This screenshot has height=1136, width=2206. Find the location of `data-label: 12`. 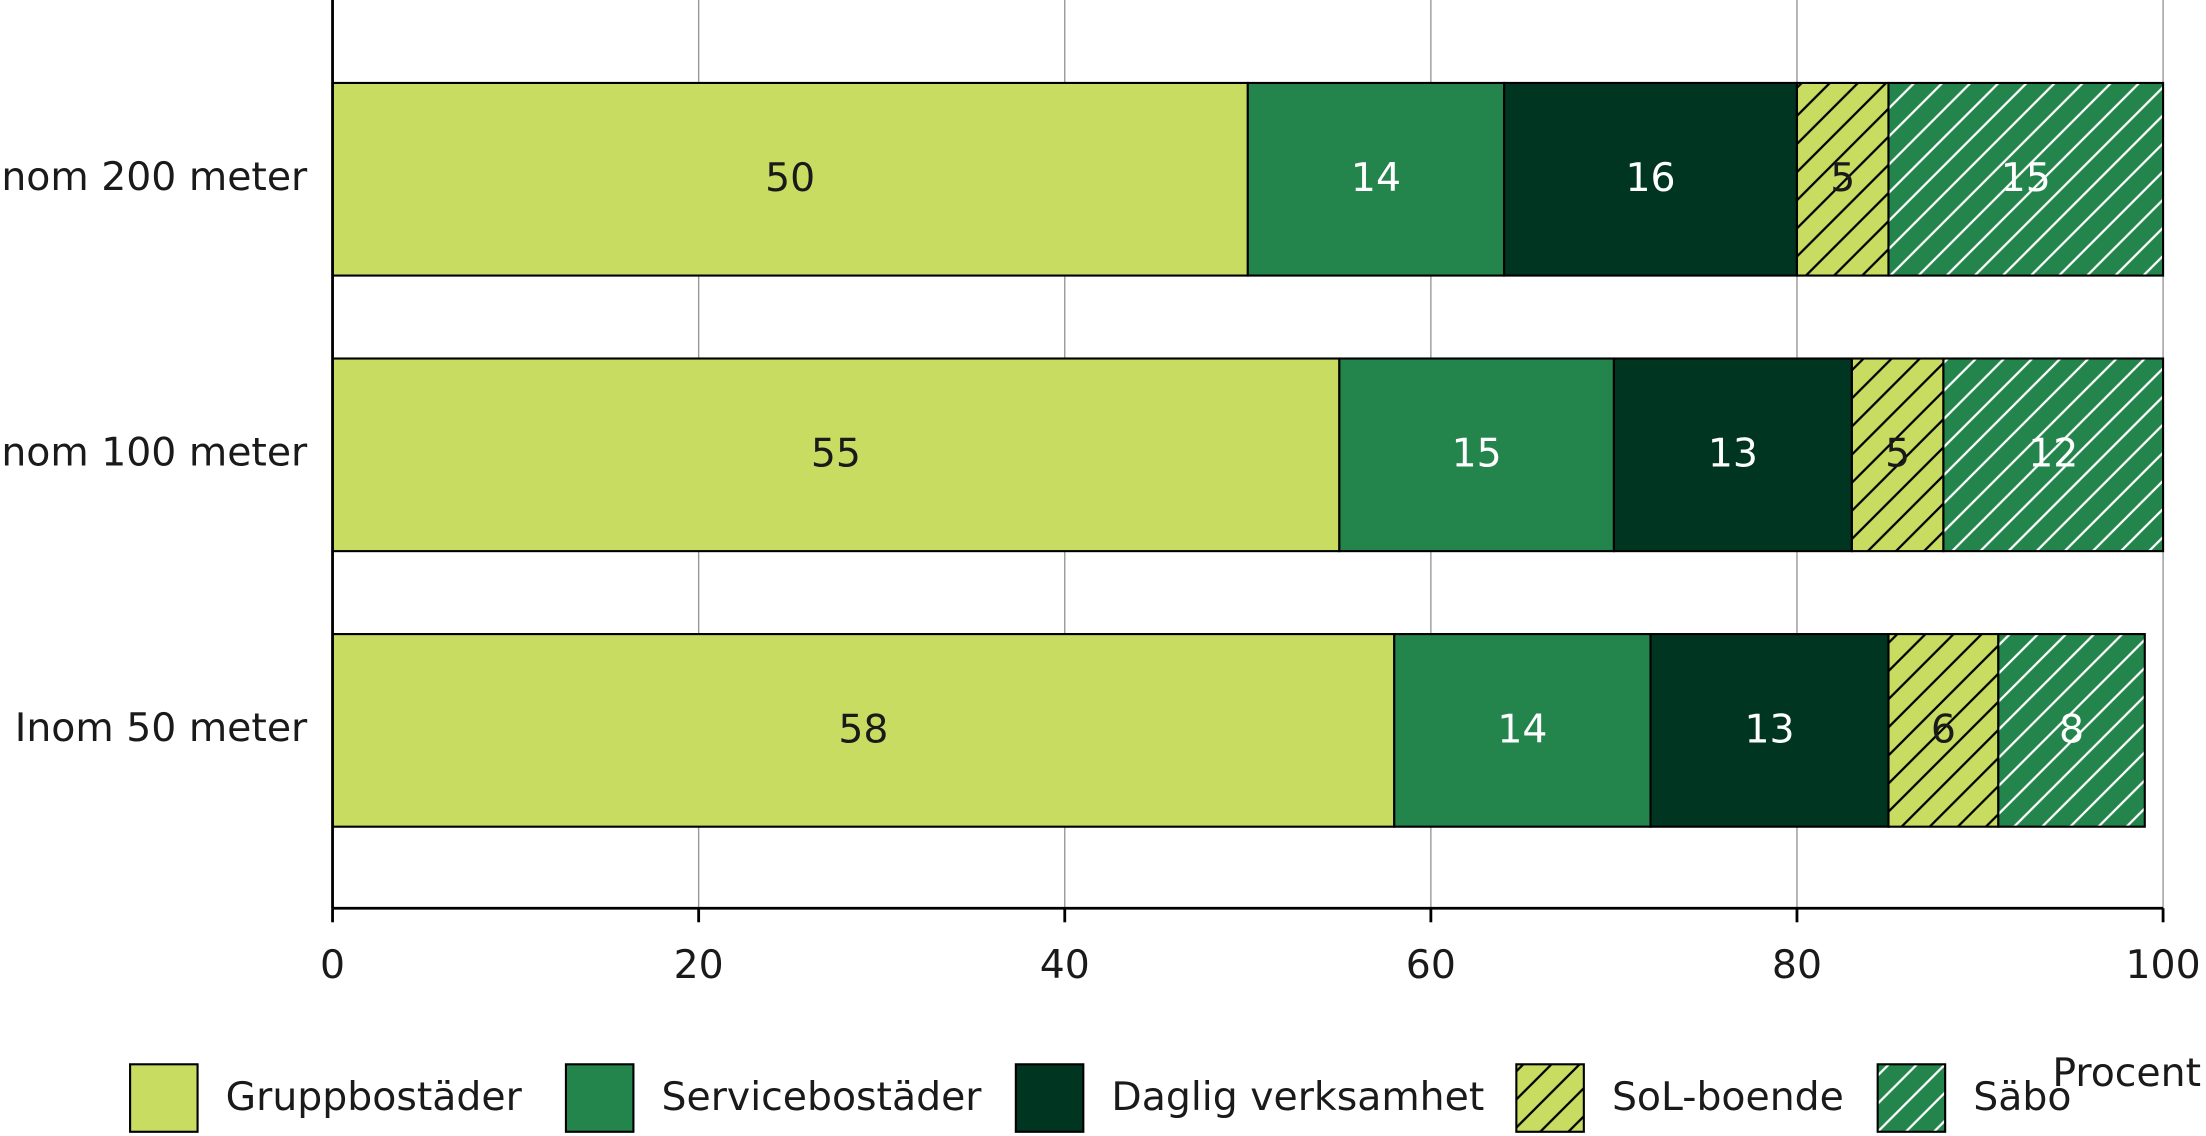

data-label: 12 is located at coordinates (2053, 454).